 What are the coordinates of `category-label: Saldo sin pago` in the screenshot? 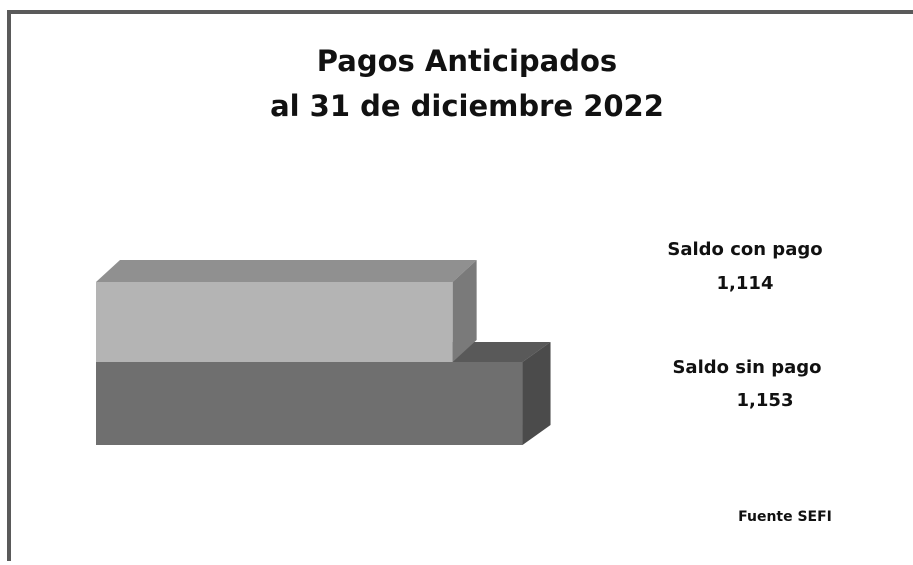 It's located at (746, 367).